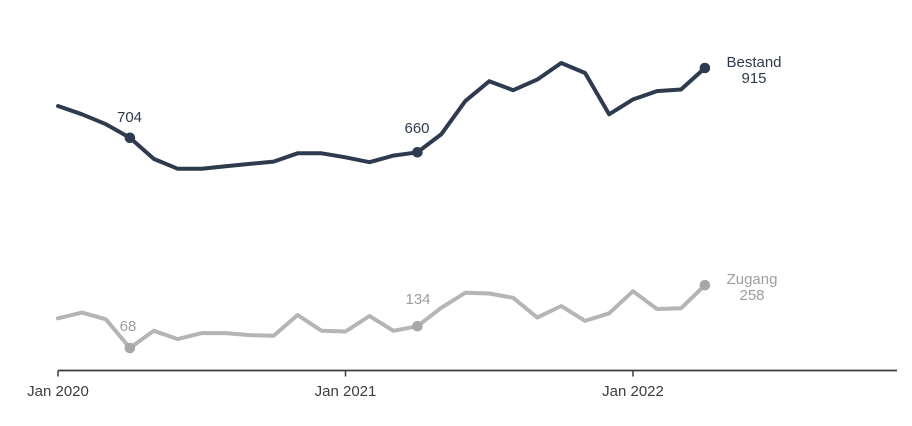  Describe the element at coordinates (129, 117) in the screenshot. I see `bestand-point-label-704: 704` at that location.